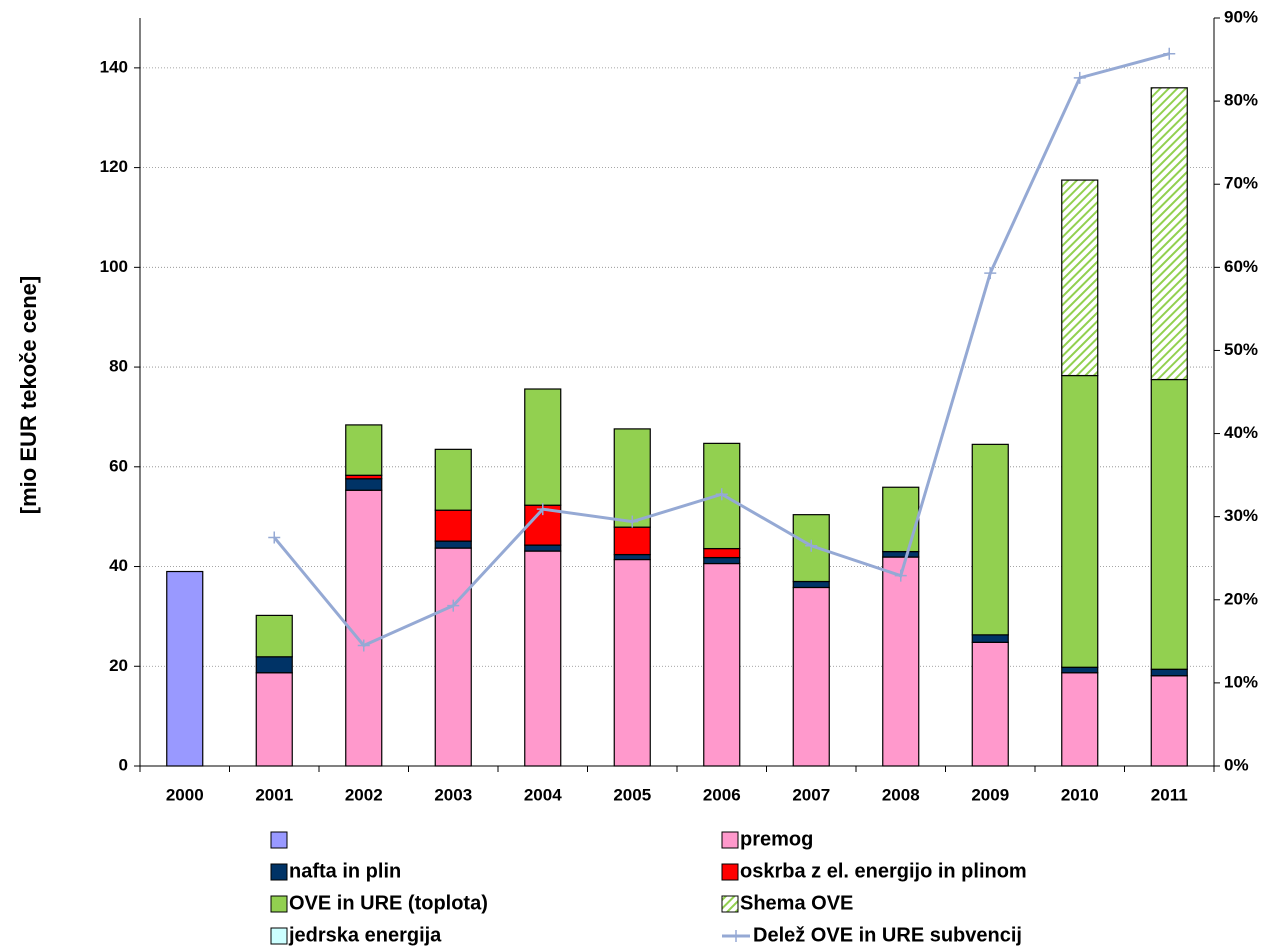 The width and height of the screenshot is (1279, 951). Describe the element at coordinates (1241, 681) in the screenshot. I see `y2-tick-label: 10%` at that location.